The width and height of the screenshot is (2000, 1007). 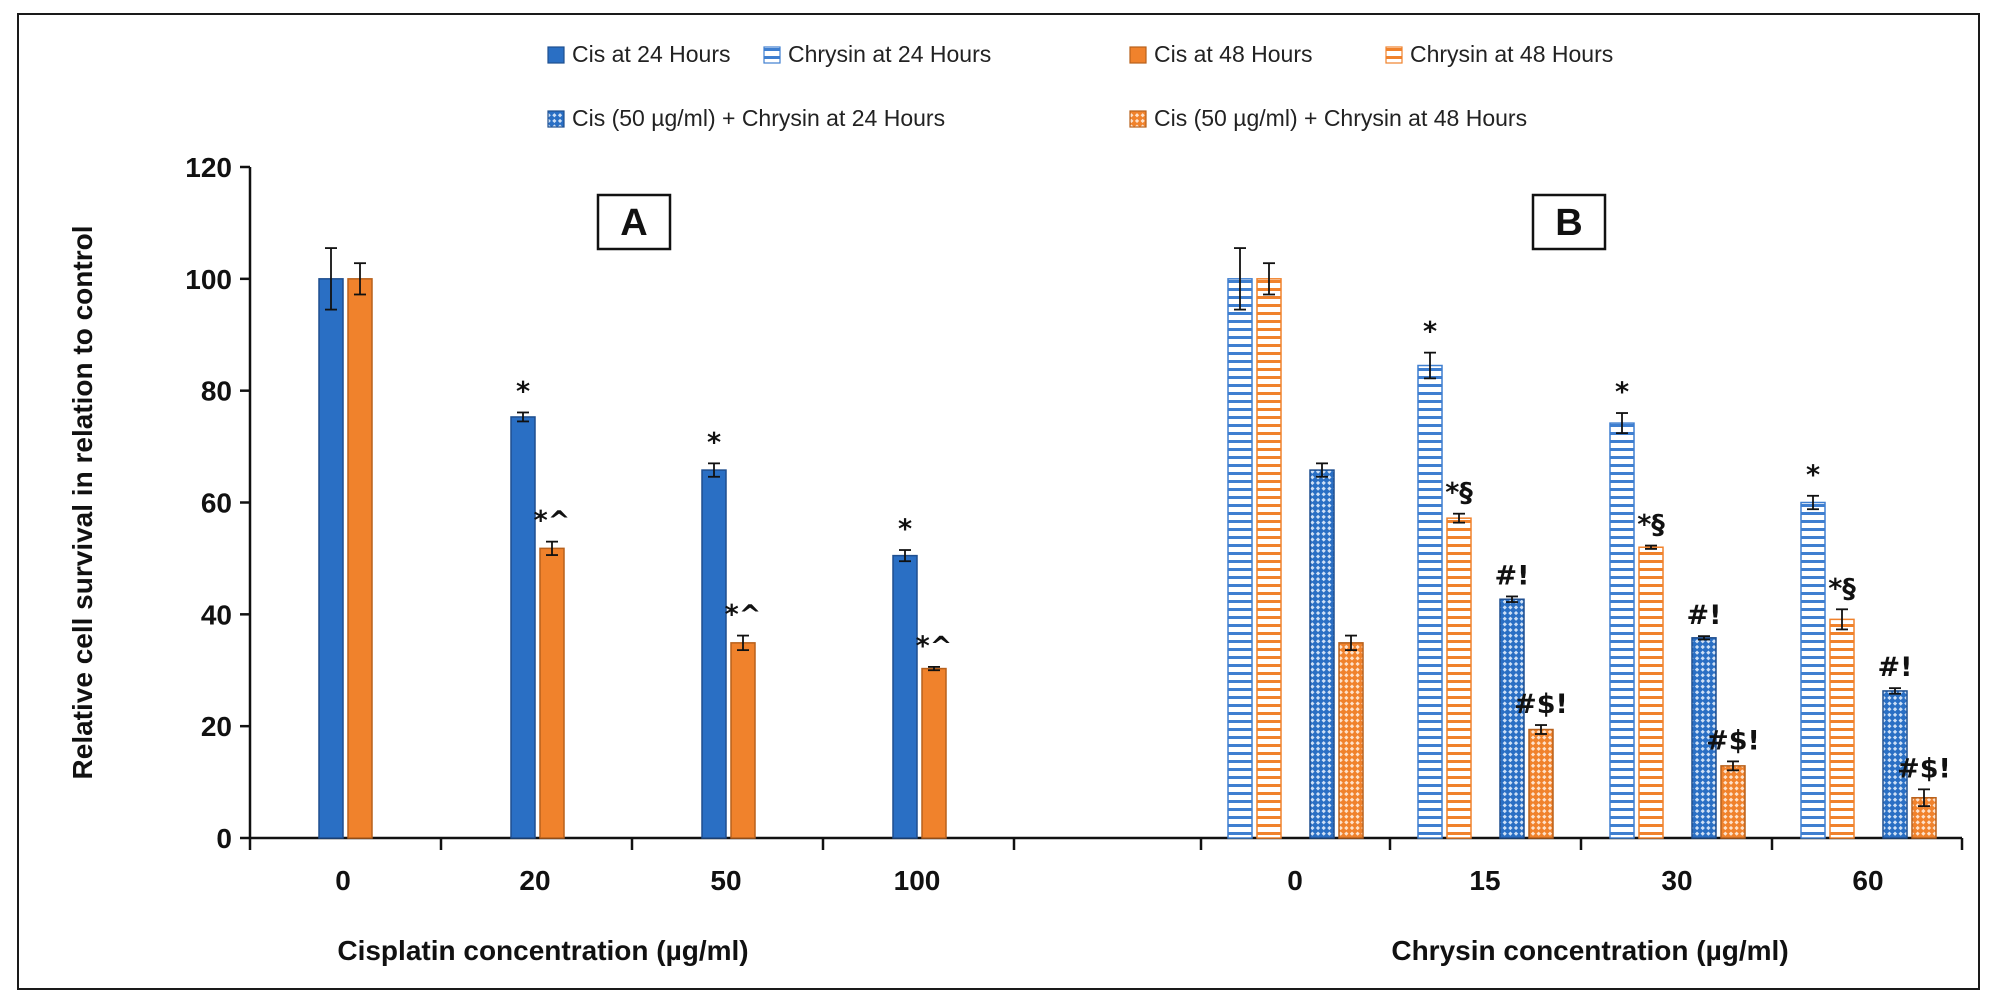 What do you see at coordinates (1138, 119) in the screenshot?
I see `legend-swatch-combo48` at bounding box center [1138, 119].